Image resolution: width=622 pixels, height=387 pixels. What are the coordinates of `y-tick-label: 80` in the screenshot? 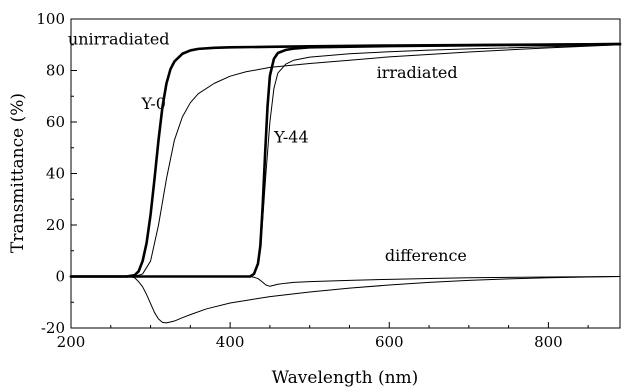 It's located at (55, 71).